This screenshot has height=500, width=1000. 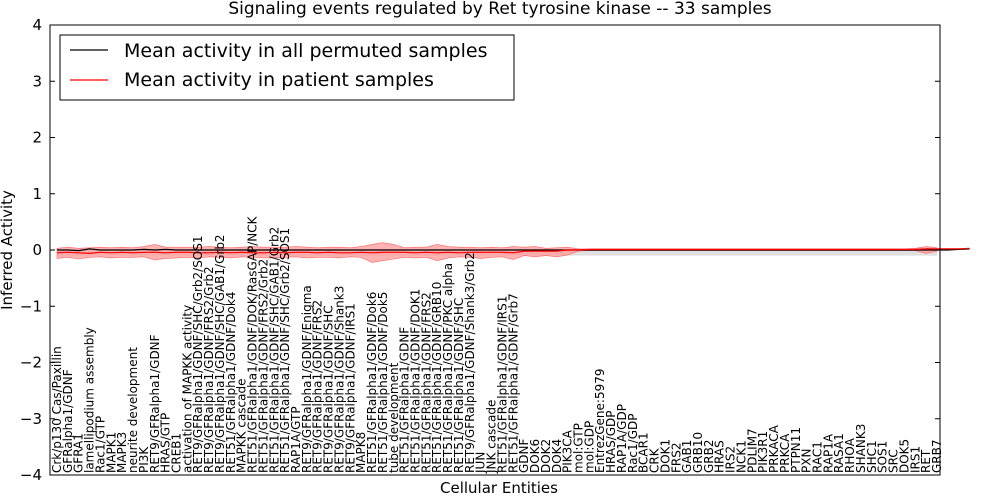 I want to click on entity-label: RET51/GFRalpha1/GDNF/IRS1, so click(x=502, y=384).